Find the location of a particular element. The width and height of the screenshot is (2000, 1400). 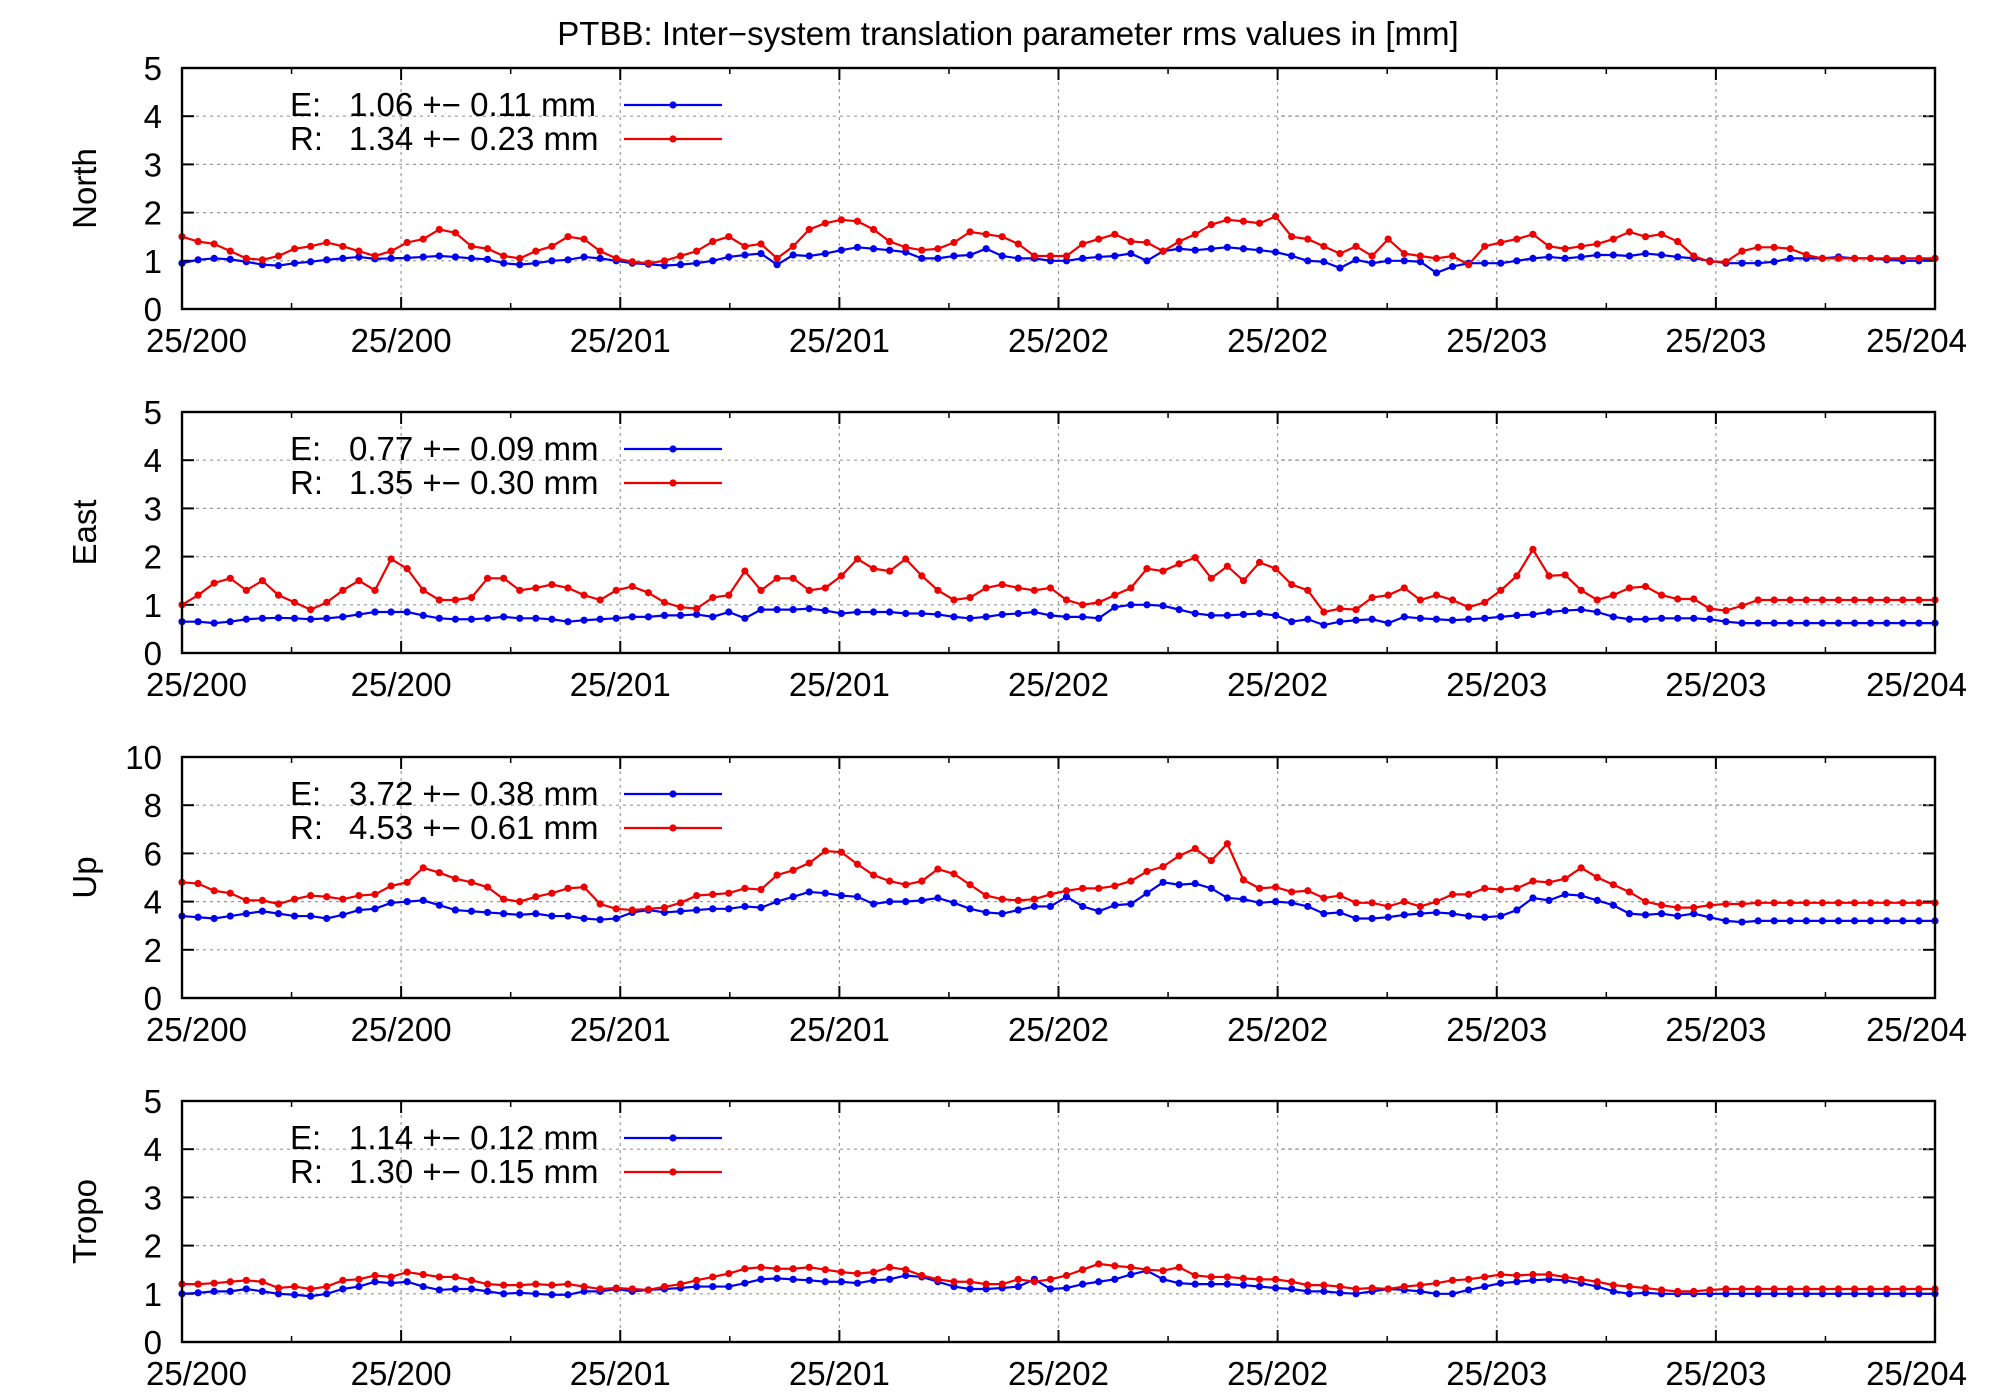

x-tick-label: 25/203 is located at coordinates (1715, 684).